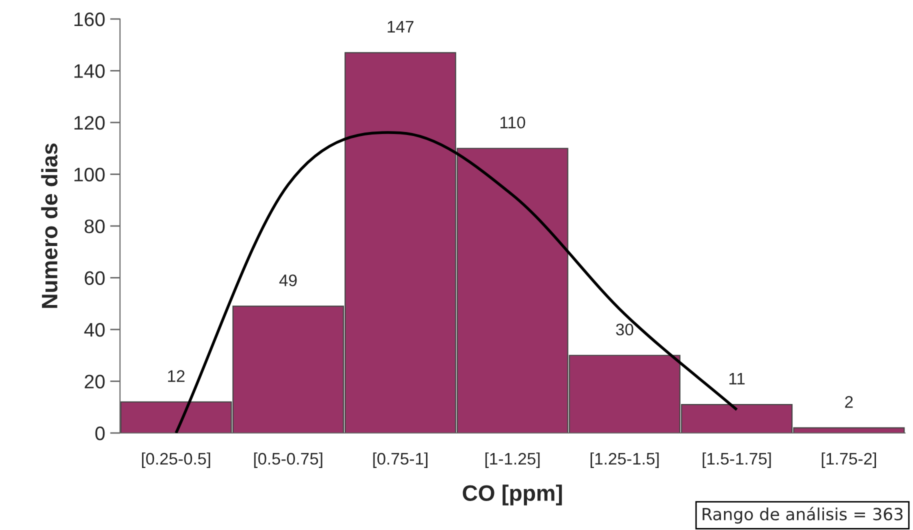 Image resolution: width=913 pixels, height=530 pixels. I want to click on x-tick-label: [1.25-1.5], so click(624, 460).